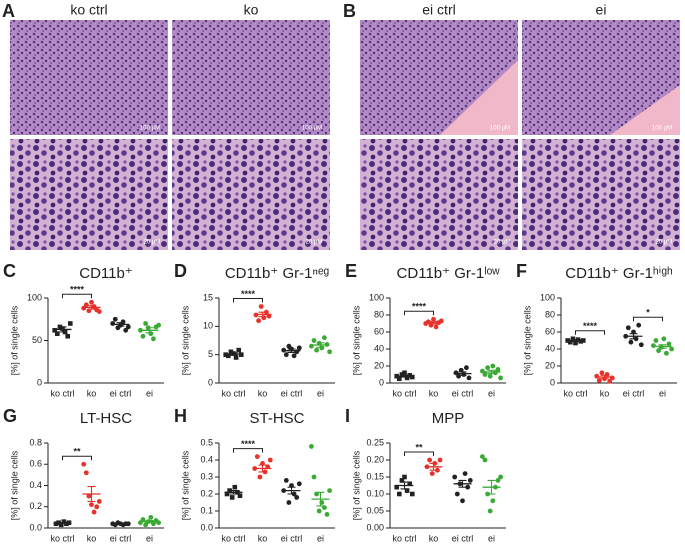 The height and width of the screenshot is (559, 685). Describe the element at coordinates (664, 243) in the screenshot. I see `scale-bar-label: 20 µM` at that location.